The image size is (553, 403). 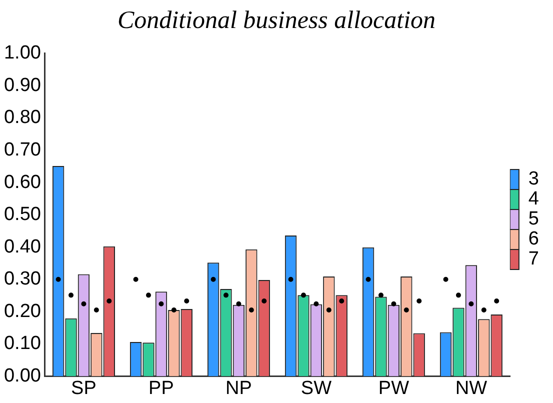 What do you see at coordinates (534, 219) in the screenshot?
I see `legend-label: 5` at bounding box center [534, 219].